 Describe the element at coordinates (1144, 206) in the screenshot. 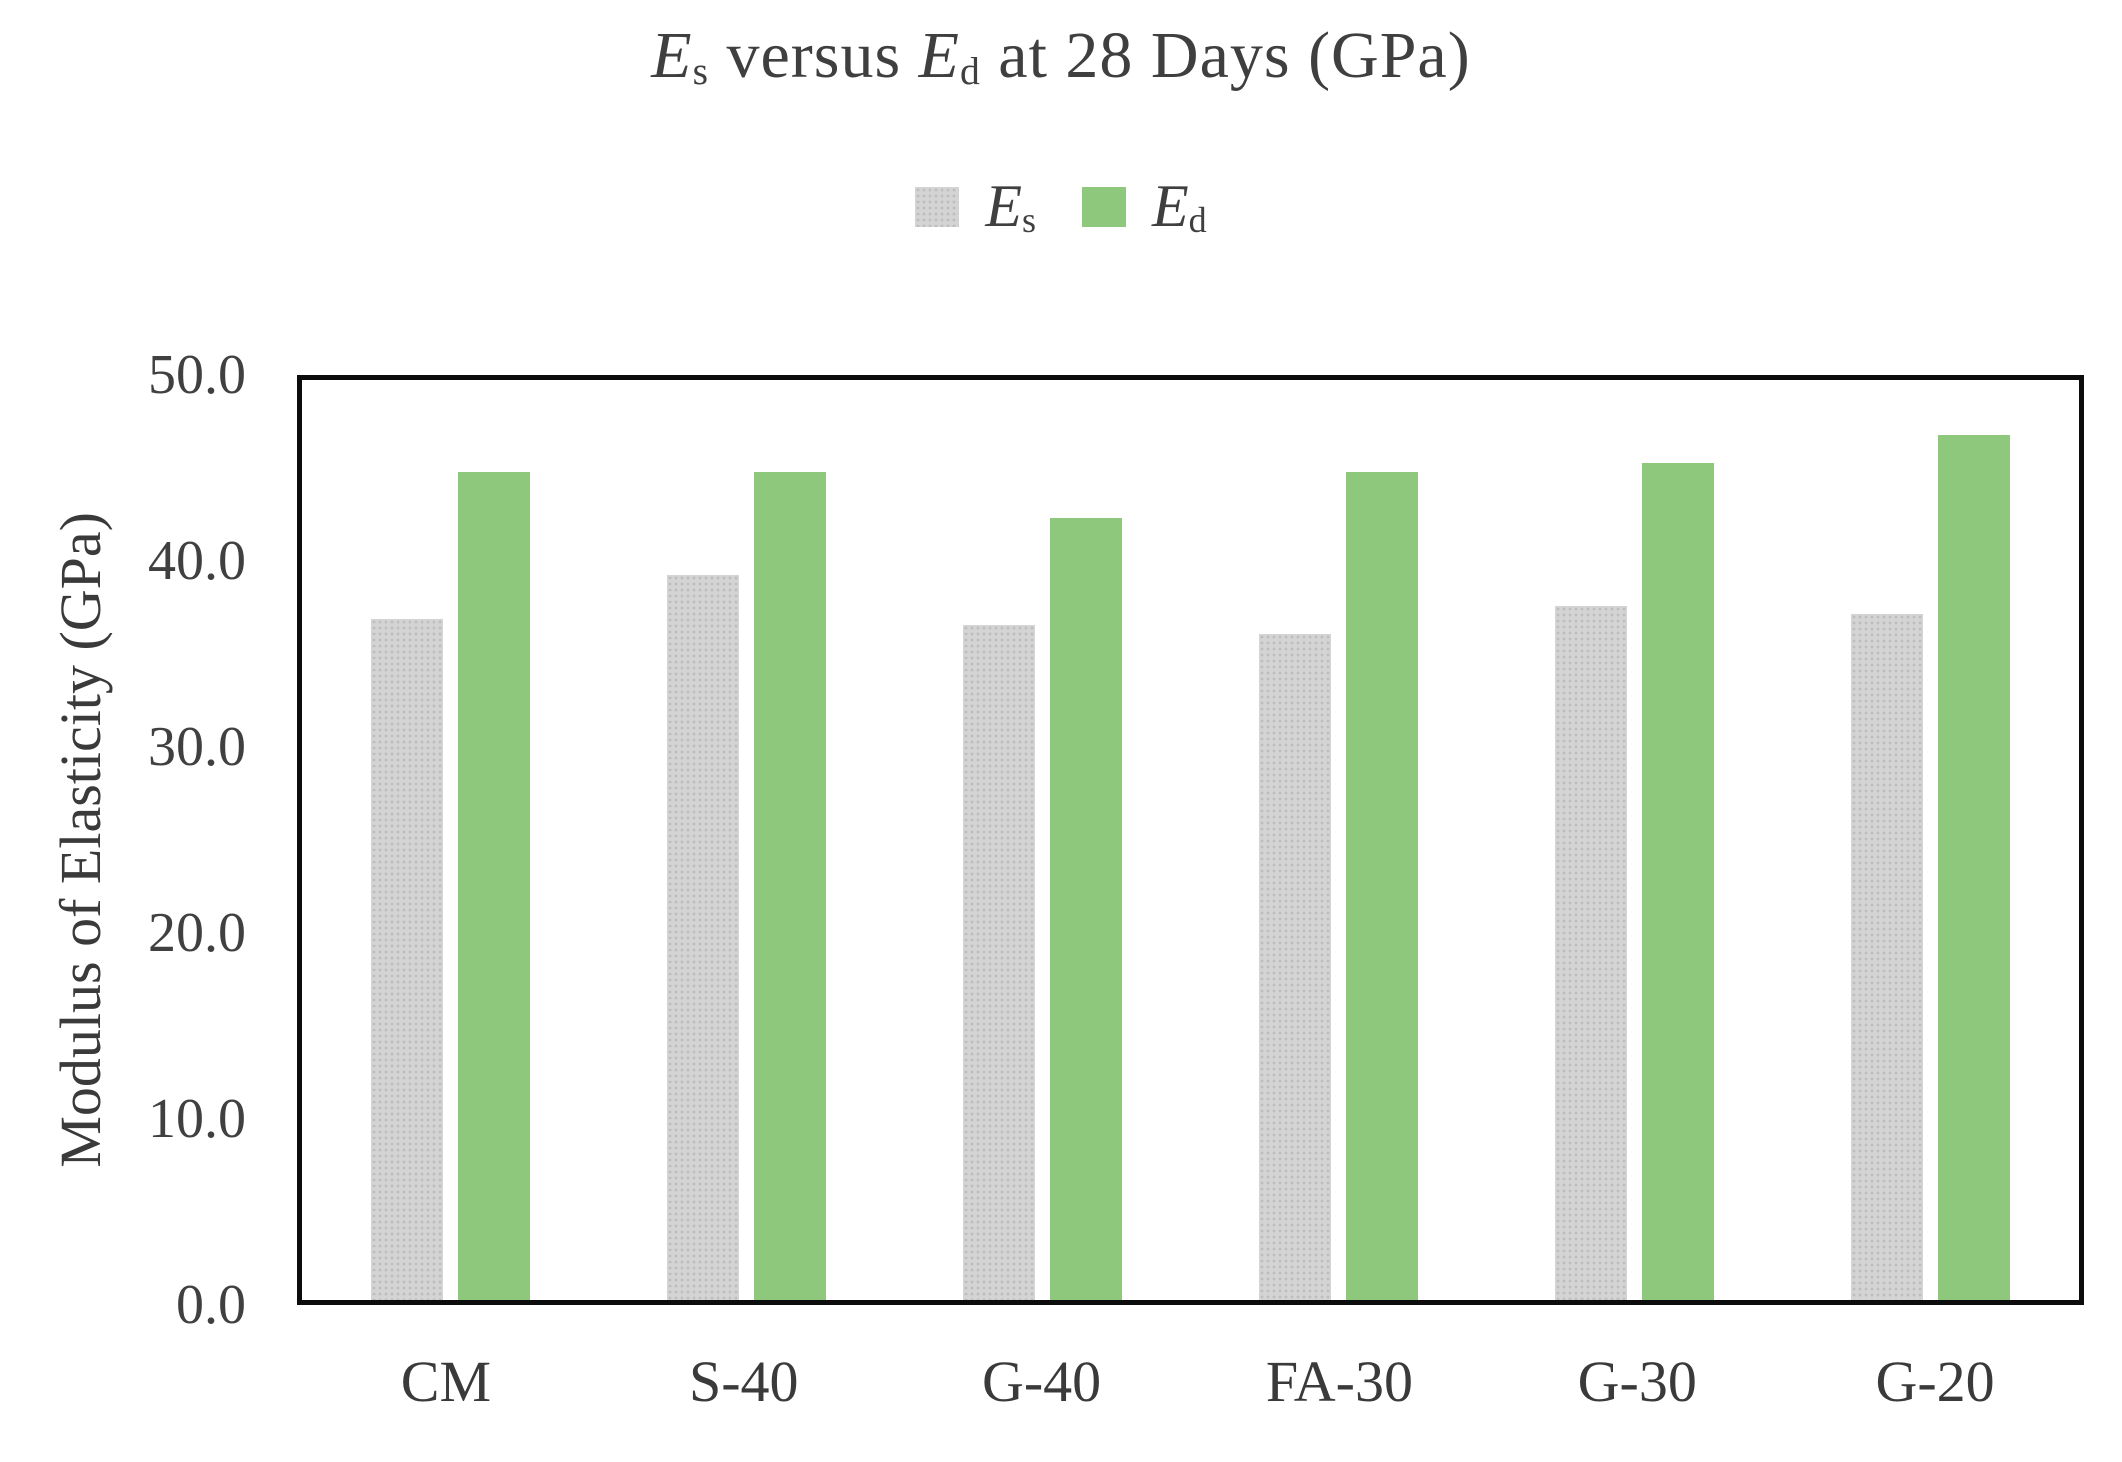

I see `legend-item-ed: Ed` at that location.